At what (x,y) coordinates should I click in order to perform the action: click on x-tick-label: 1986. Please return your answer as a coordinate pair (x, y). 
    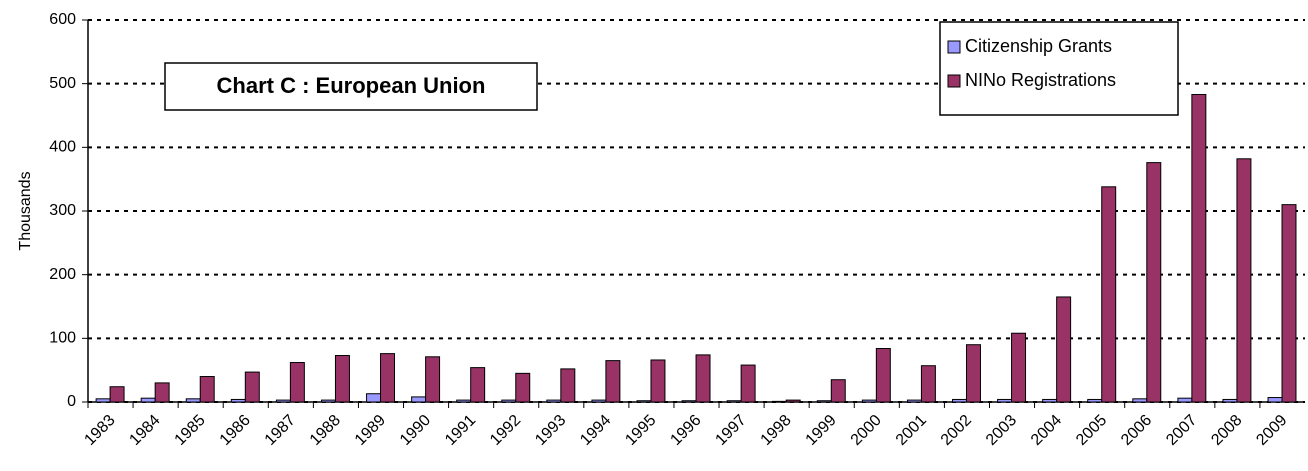
    Looking at the image, I should click on (235, 430).